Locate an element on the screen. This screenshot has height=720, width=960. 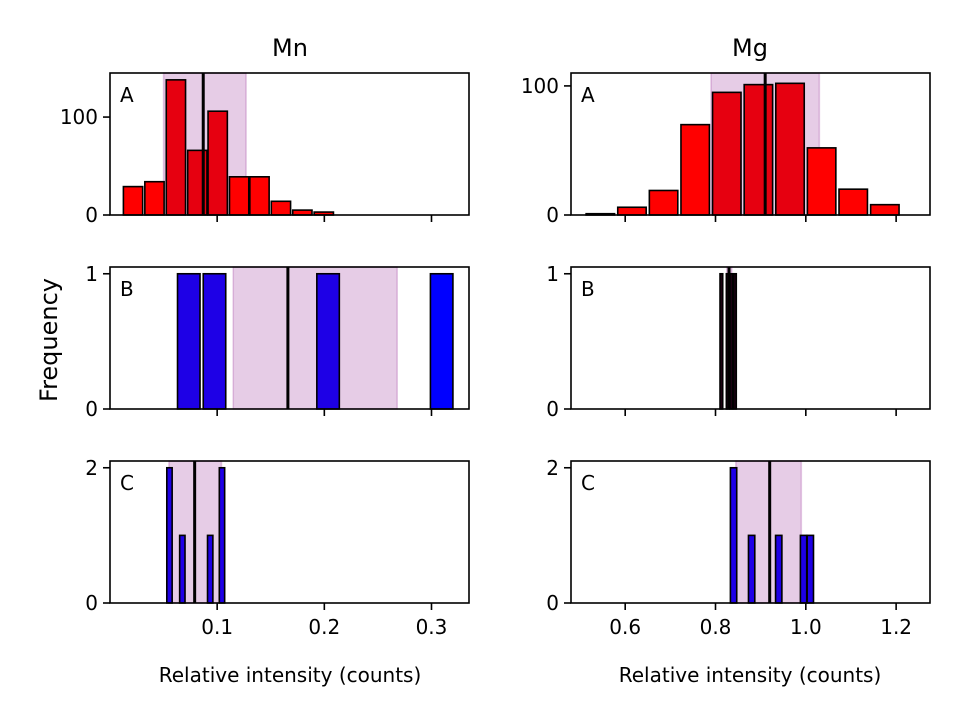
xtick-label-mn-c-2: 0.3 is located at coordinates (432, 627).